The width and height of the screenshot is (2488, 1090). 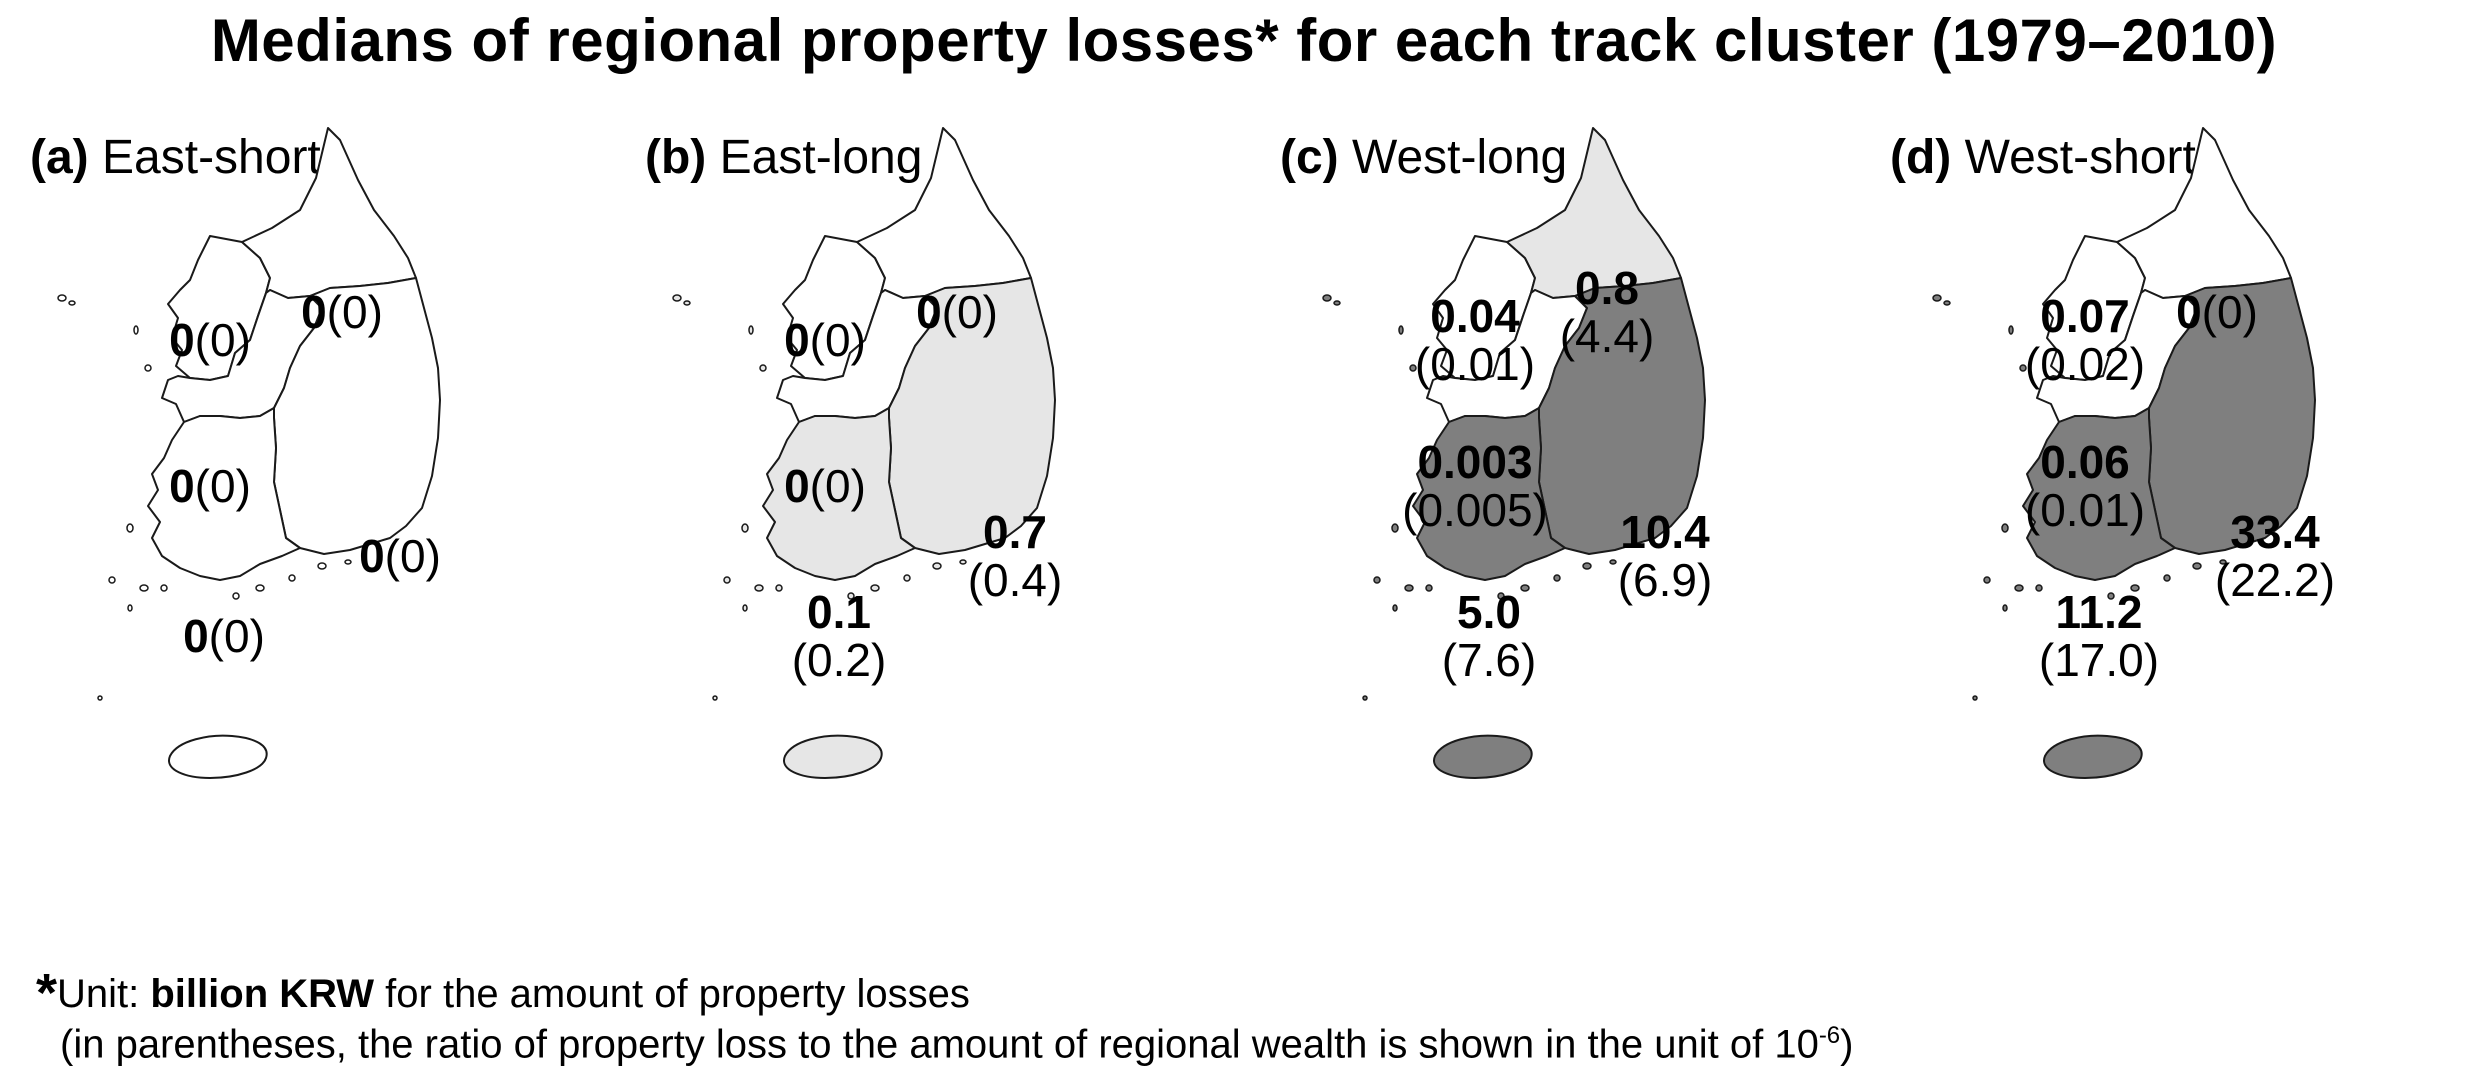 What do you see at coordinates (2085, 316) in the screenshot?
I see `label-value: 0.07` at bounding box center [2085, 316].